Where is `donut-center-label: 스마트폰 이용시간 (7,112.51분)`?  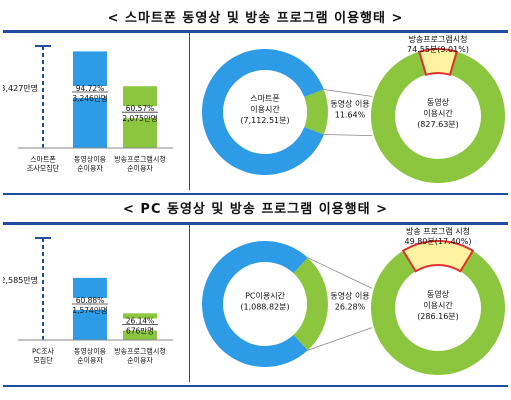 donut-center-label: 스마트폰 이용시간 (7,112.51분) is located at coordinates (264, 109).